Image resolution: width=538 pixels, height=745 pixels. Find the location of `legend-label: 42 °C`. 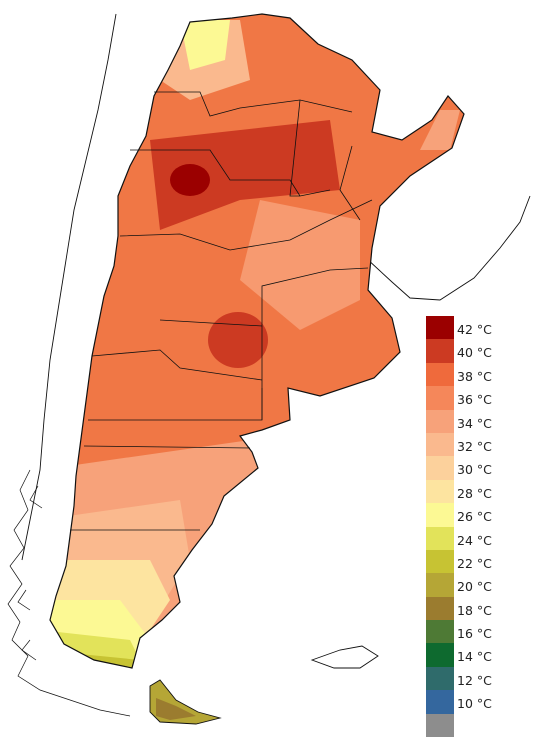

legend-label: 42 °C is located at coordinates (474, 329).